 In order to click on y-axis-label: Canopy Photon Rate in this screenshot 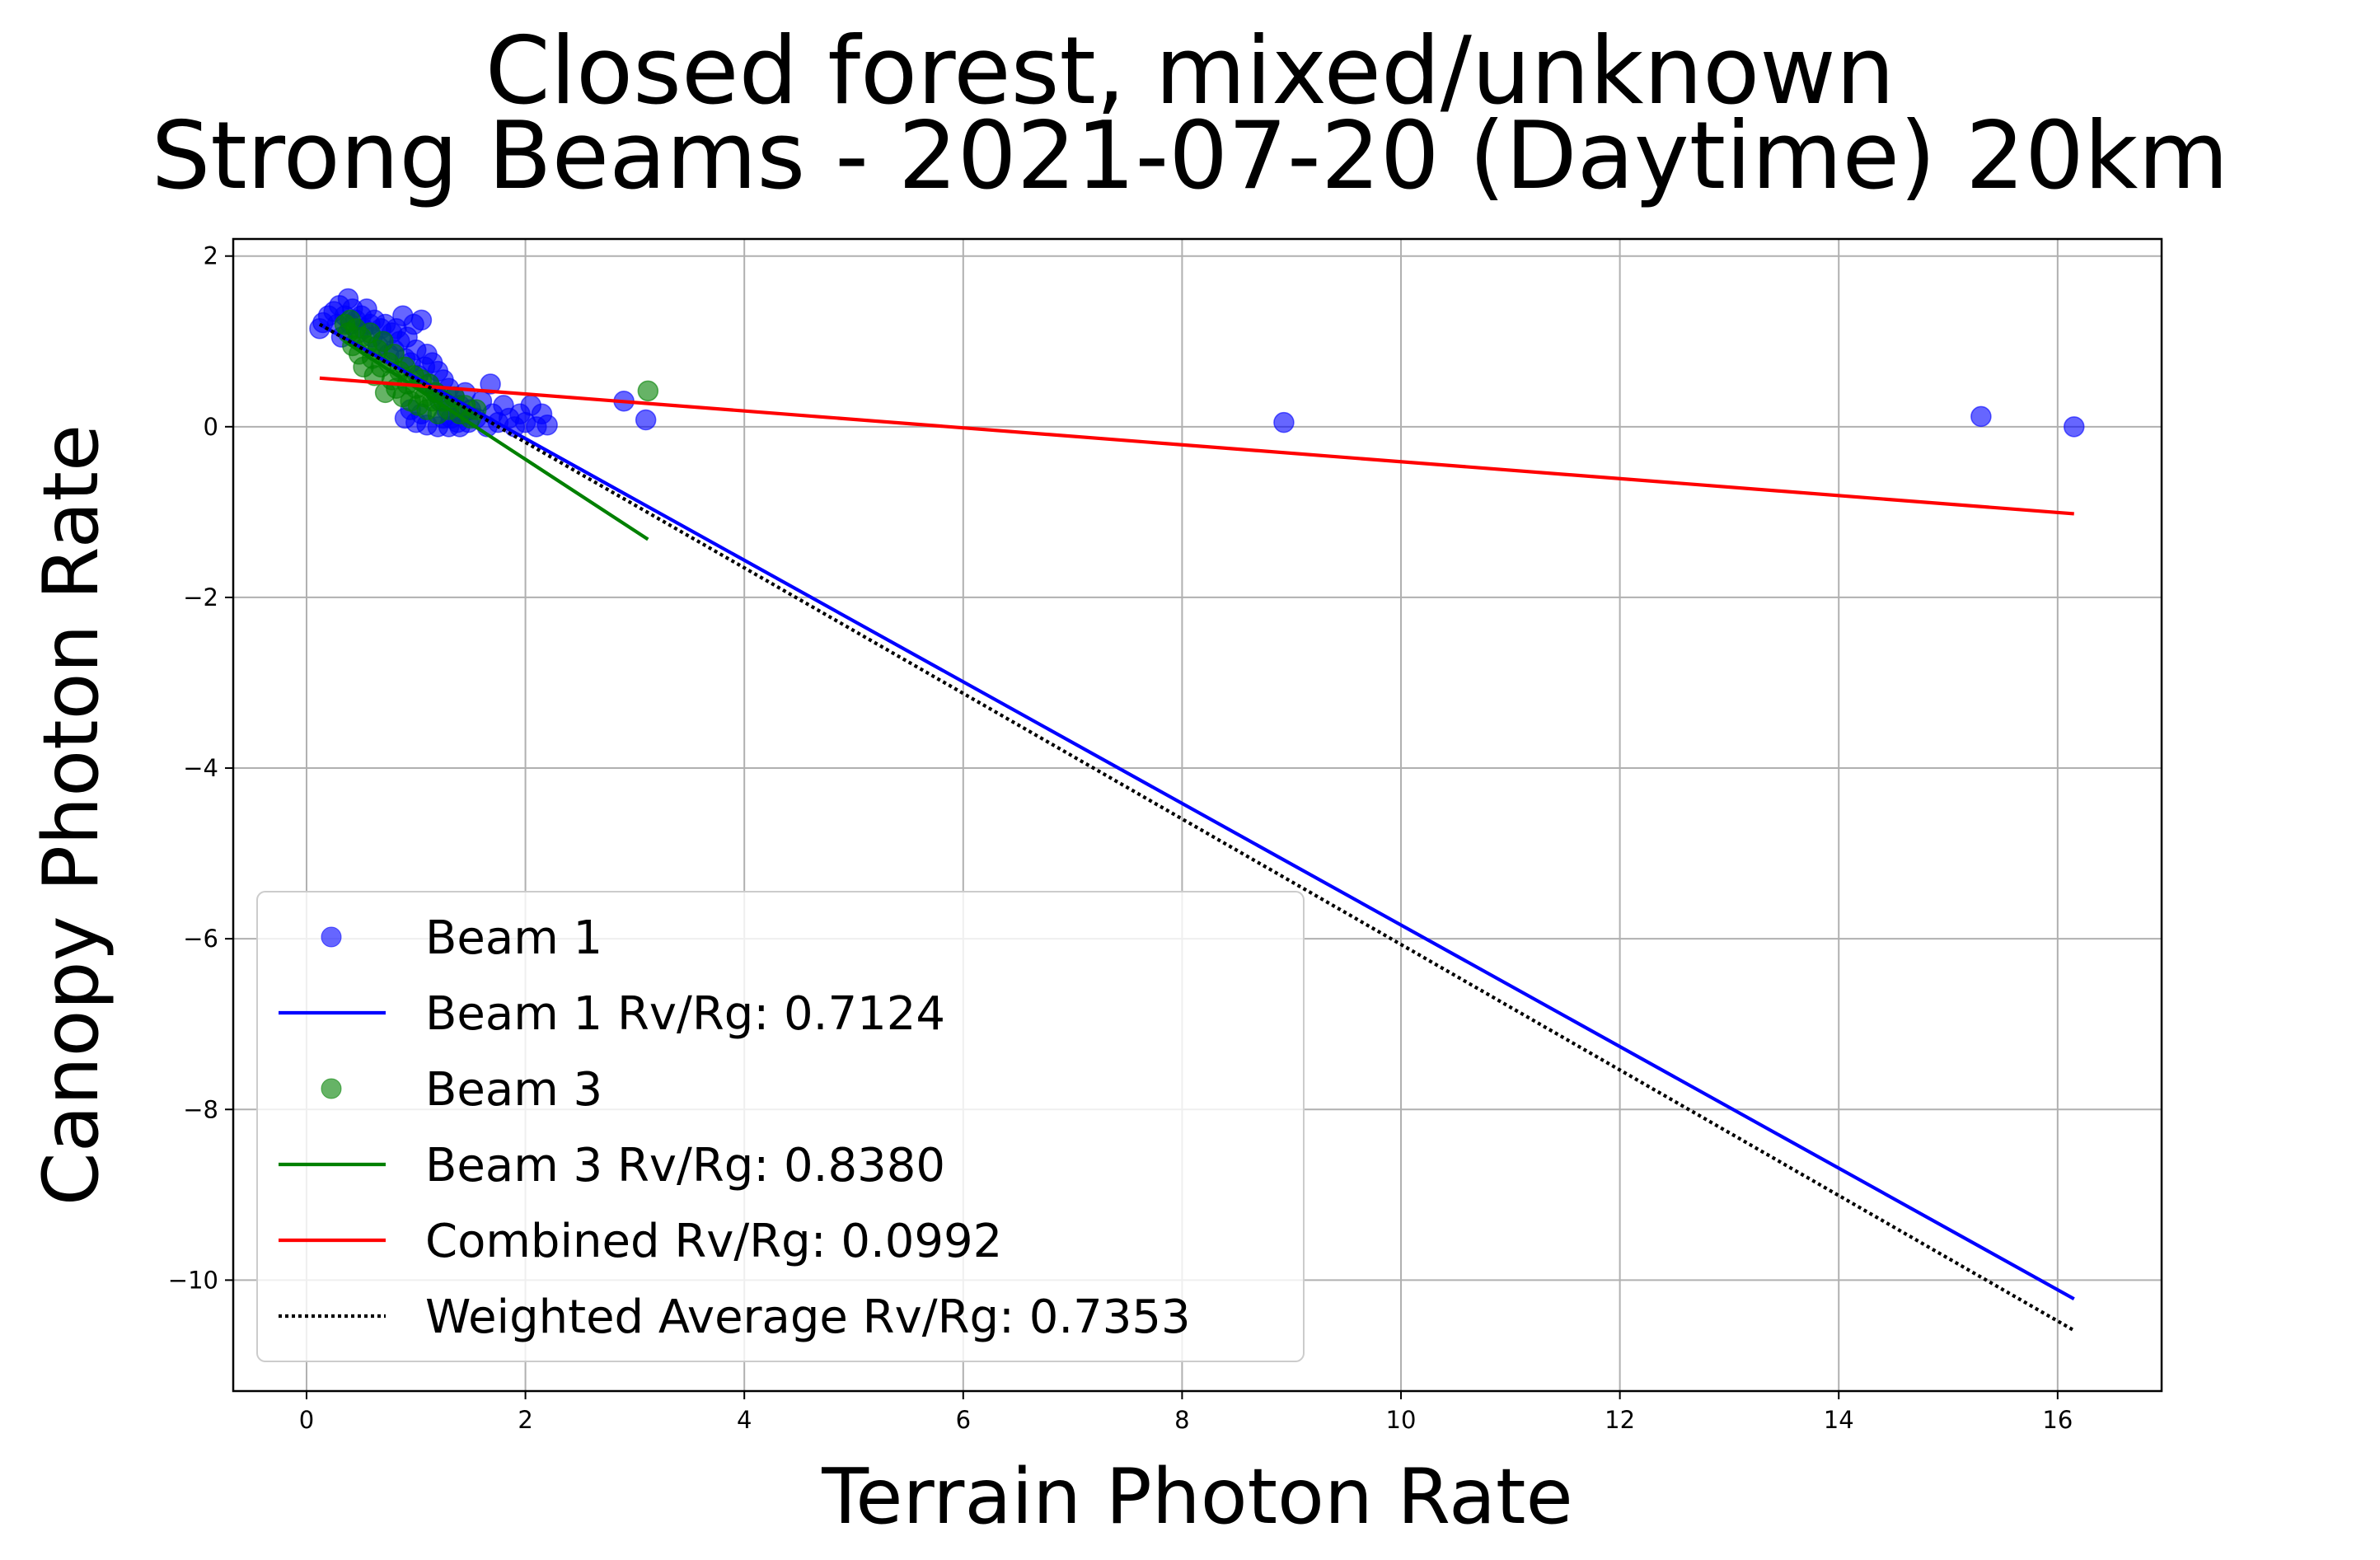, I will do `click(70, 815)`.